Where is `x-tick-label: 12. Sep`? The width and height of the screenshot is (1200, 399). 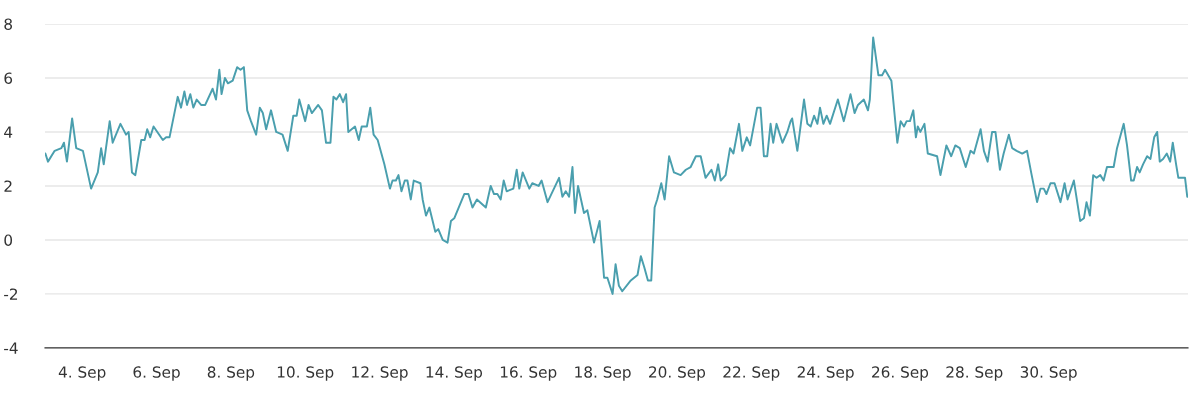 x-tick-label: 12. Sep is located at coordinates (380, 373).